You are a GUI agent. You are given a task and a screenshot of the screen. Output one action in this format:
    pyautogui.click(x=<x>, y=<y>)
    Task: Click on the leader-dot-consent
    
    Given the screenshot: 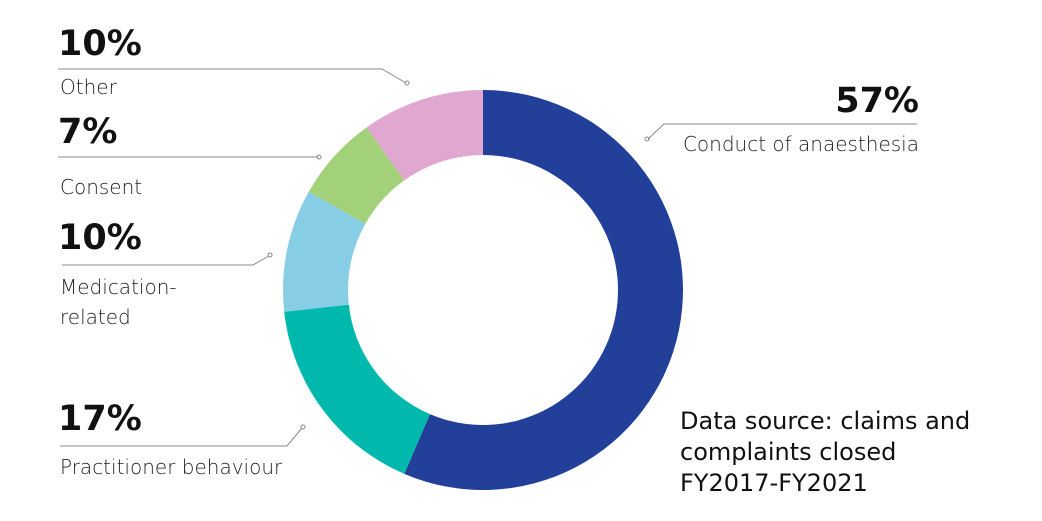 What is the action you would take?
    pyautogui.click(x=319, y=157)
    